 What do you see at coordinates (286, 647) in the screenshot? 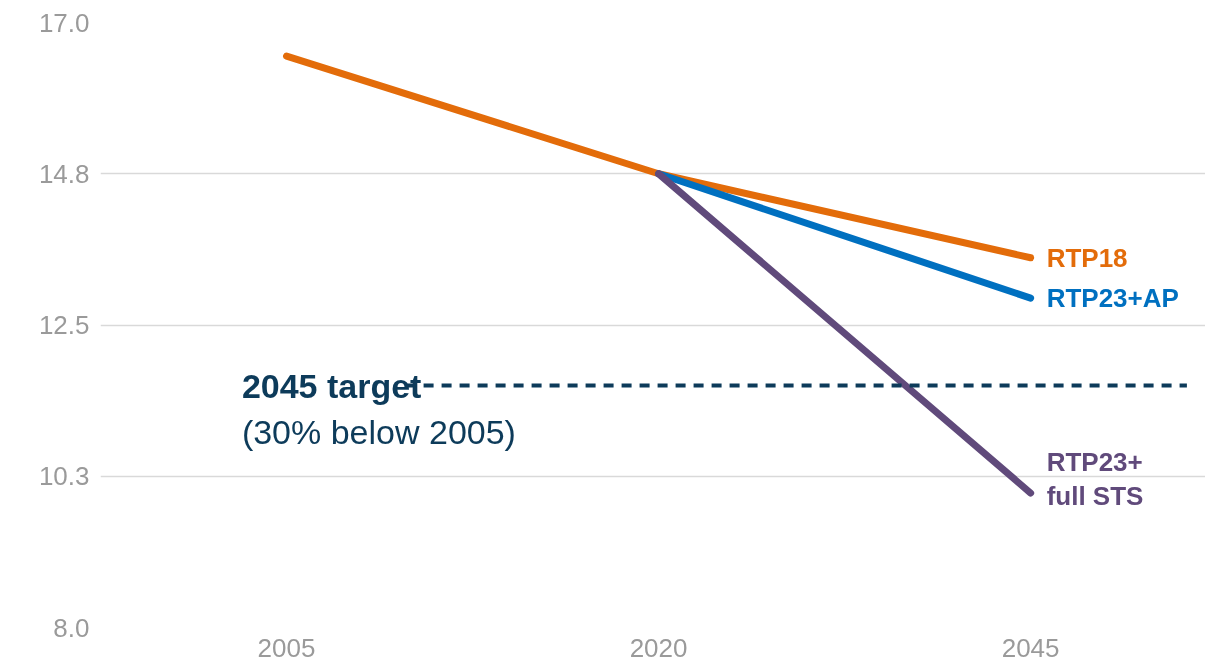
I see `x-tick-label: 2005` at bounding box center [286, 647].